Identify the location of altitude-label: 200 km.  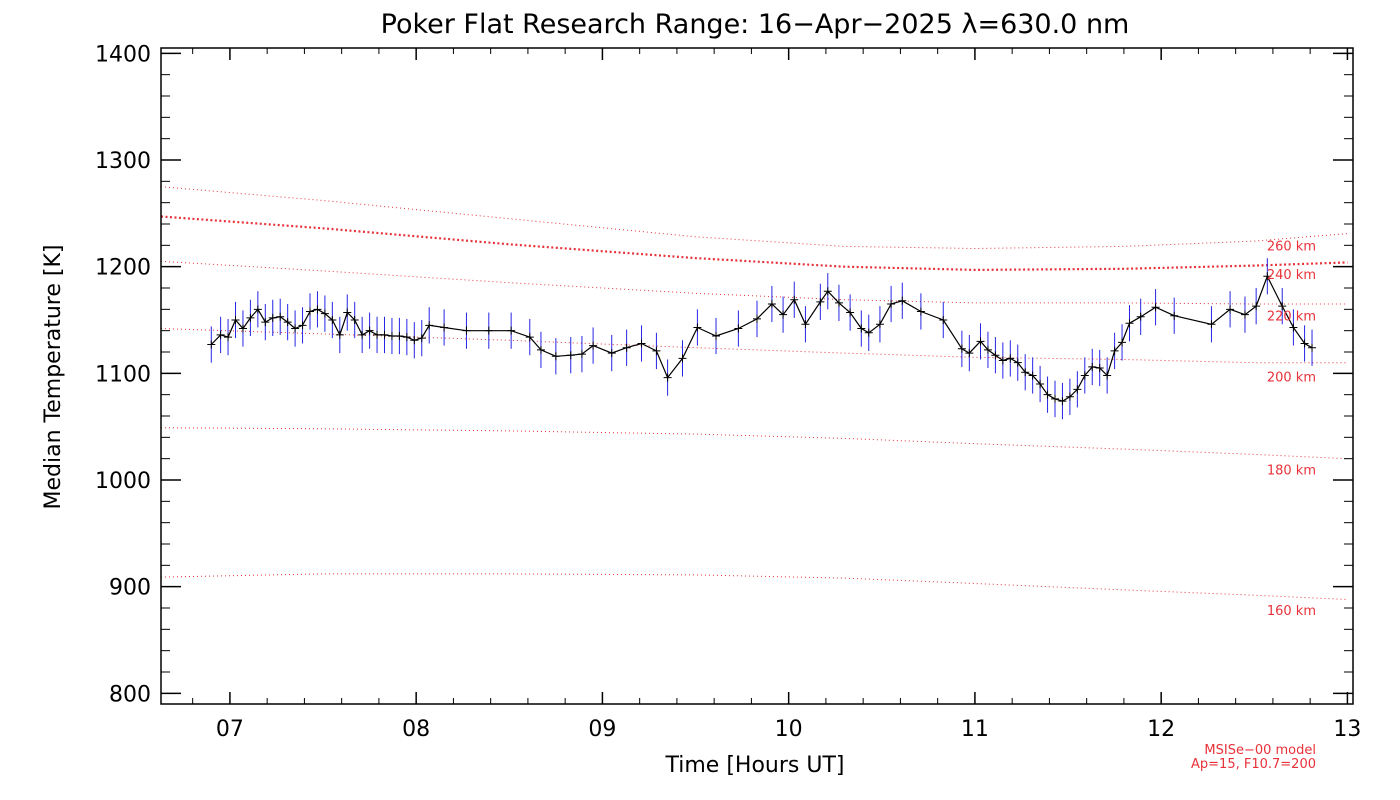
(1291, 378).